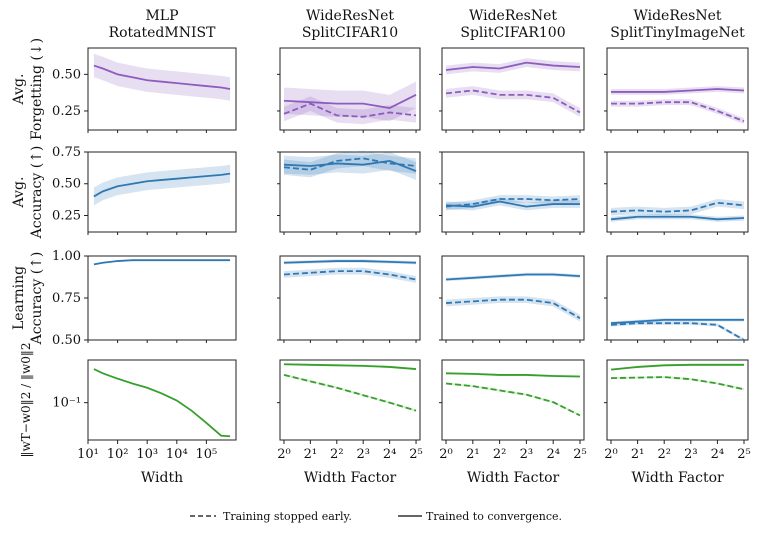 This screenshot has height=537, width=762. I want to click on row-1-label-line2: Accuracy (↑), so click(37, 193).